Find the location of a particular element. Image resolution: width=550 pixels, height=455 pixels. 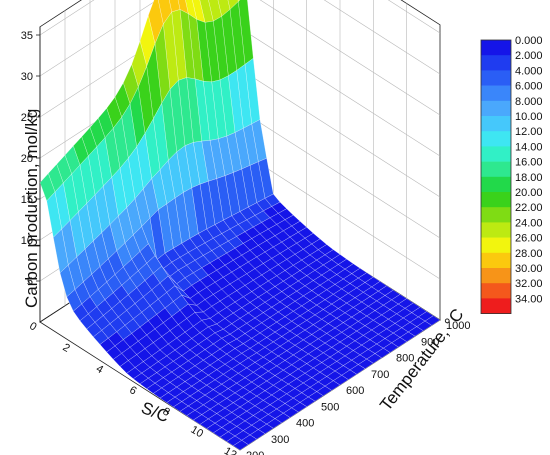

legend-level-label: 20.00 is located at coordinates (529, 193).